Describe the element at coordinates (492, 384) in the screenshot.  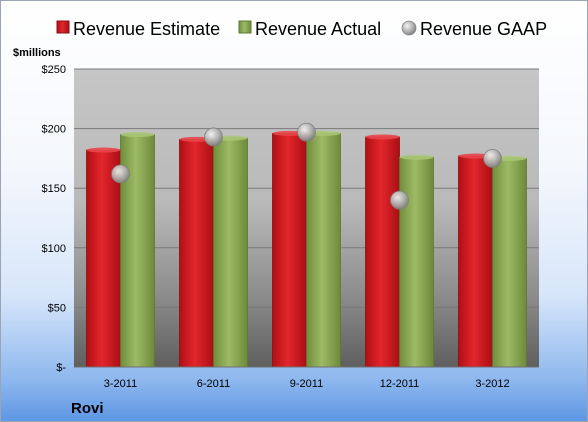
I see `x-tick-label: 3-2012` at that location.